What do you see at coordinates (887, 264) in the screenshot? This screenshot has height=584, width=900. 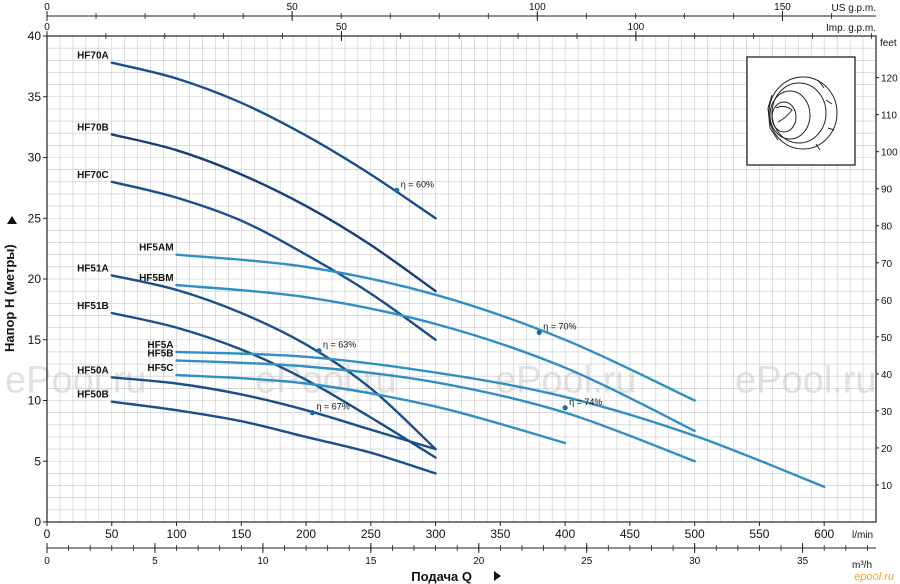 I see `feet-tick-label: 70` at bounding box center [887, 264].